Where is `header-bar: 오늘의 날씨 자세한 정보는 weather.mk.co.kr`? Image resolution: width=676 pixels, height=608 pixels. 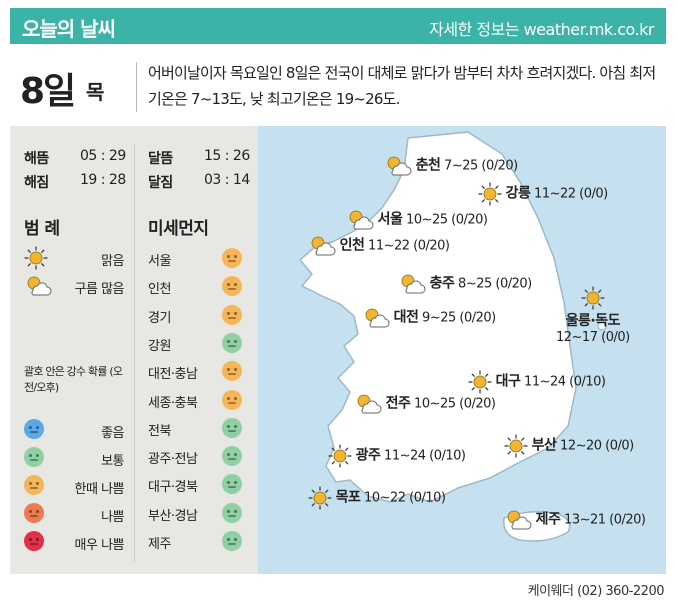 header-bar: 오늘의 날씨 자세한 정보는 weather.mk.co.kr is located at coordinates (338, 26).